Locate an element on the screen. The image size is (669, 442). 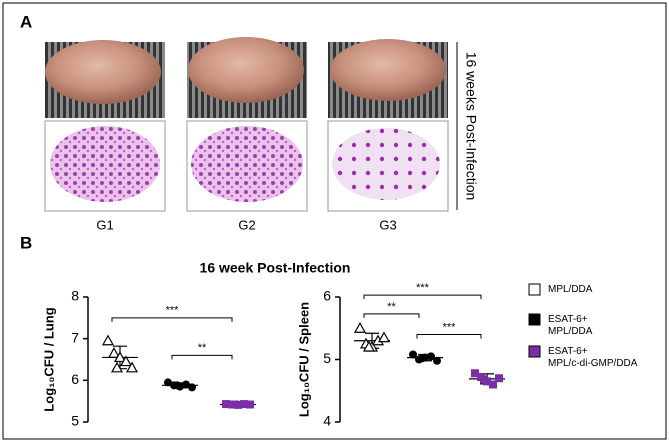
y-tick-label: 4 is located at coordinates (327, 421).